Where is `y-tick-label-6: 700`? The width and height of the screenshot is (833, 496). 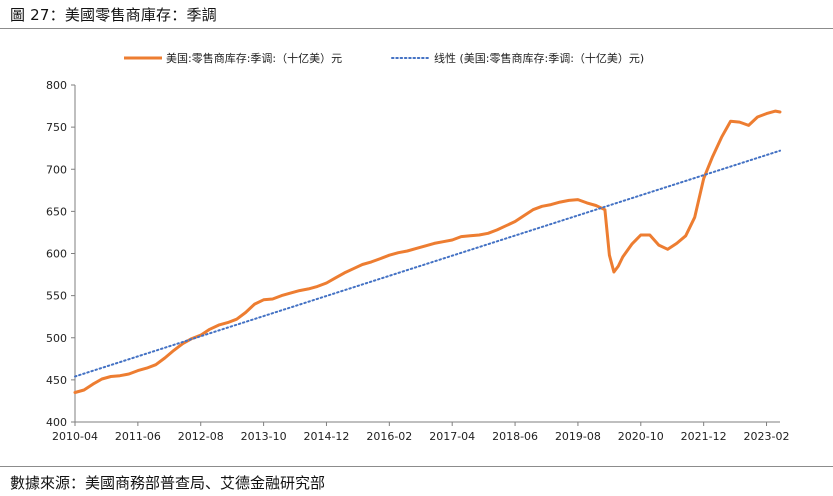 y-tick-label-6: 700 is located at coordinates (56, 169).